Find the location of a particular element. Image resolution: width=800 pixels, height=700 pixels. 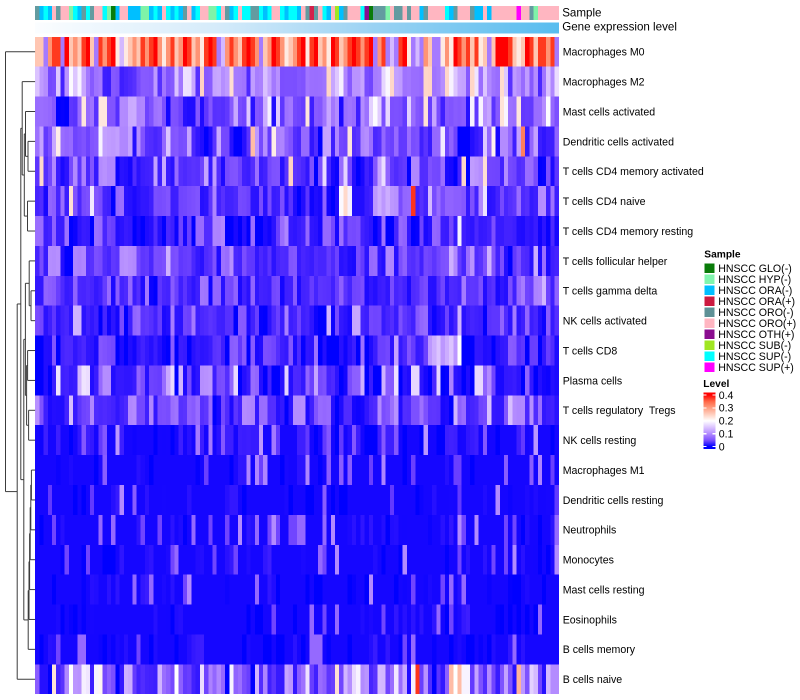

svg-text: HNSCC SUP(-) is located at coordinates (754, 357).